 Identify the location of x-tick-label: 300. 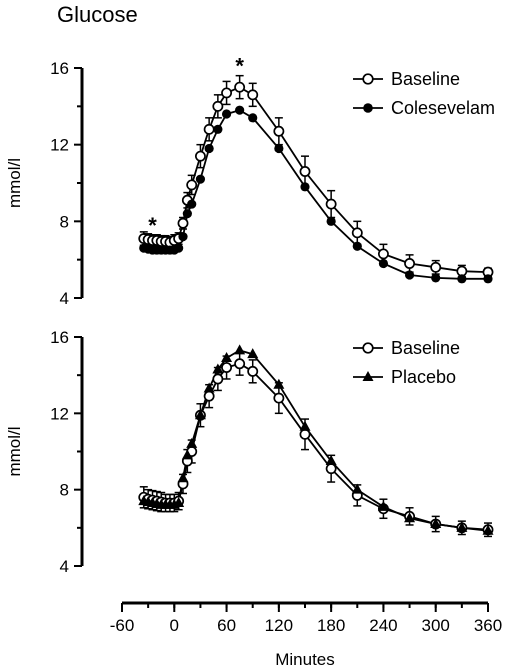
(436, 625).